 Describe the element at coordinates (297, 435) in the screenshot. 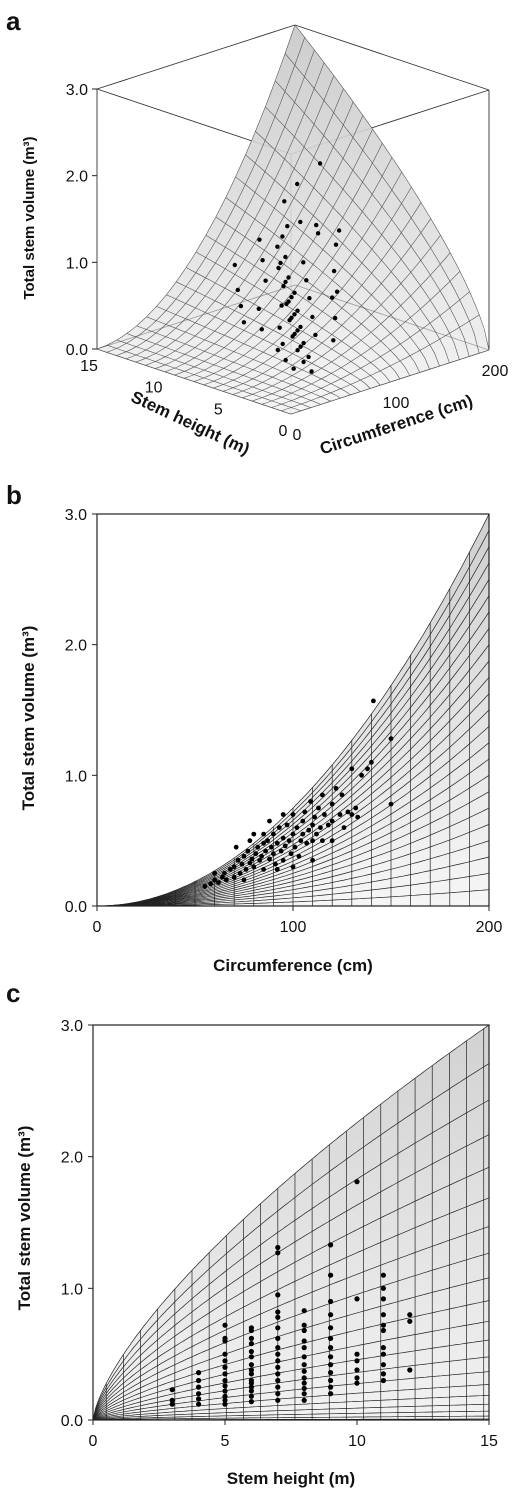

I see `circ-tick-label: 0` at that location.